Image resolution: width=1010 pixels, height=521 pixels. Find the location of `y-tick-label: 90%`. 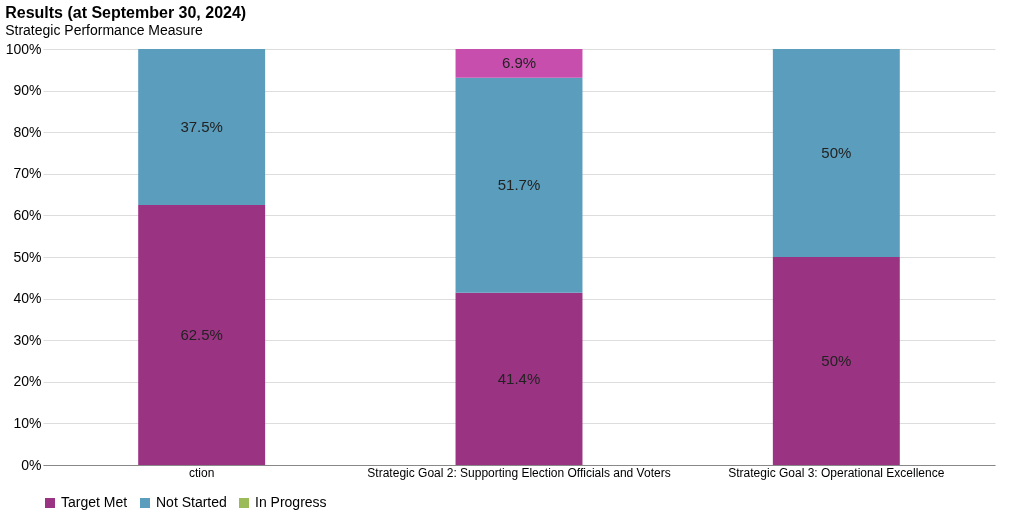

y-tick-label: 90% is located at coordinates (27, 90).